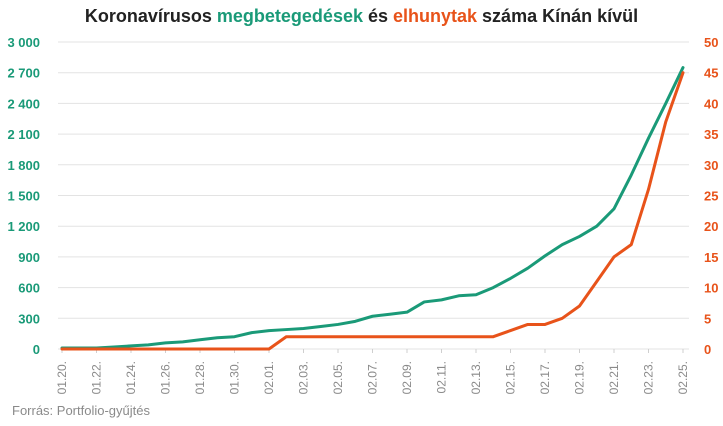 The height and width of the screenshot is (426, 723). Describe the element at coordinates (304, 377) in the screenshot. I see `x-tick-label: 02.03.` at that location.